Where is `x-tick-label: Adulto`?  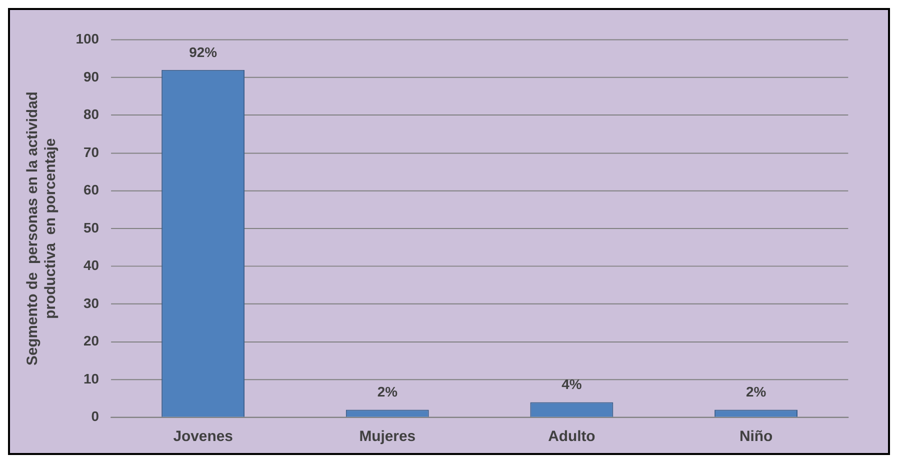 x-tick-label: Adulto is located at coordinates (572, 437).